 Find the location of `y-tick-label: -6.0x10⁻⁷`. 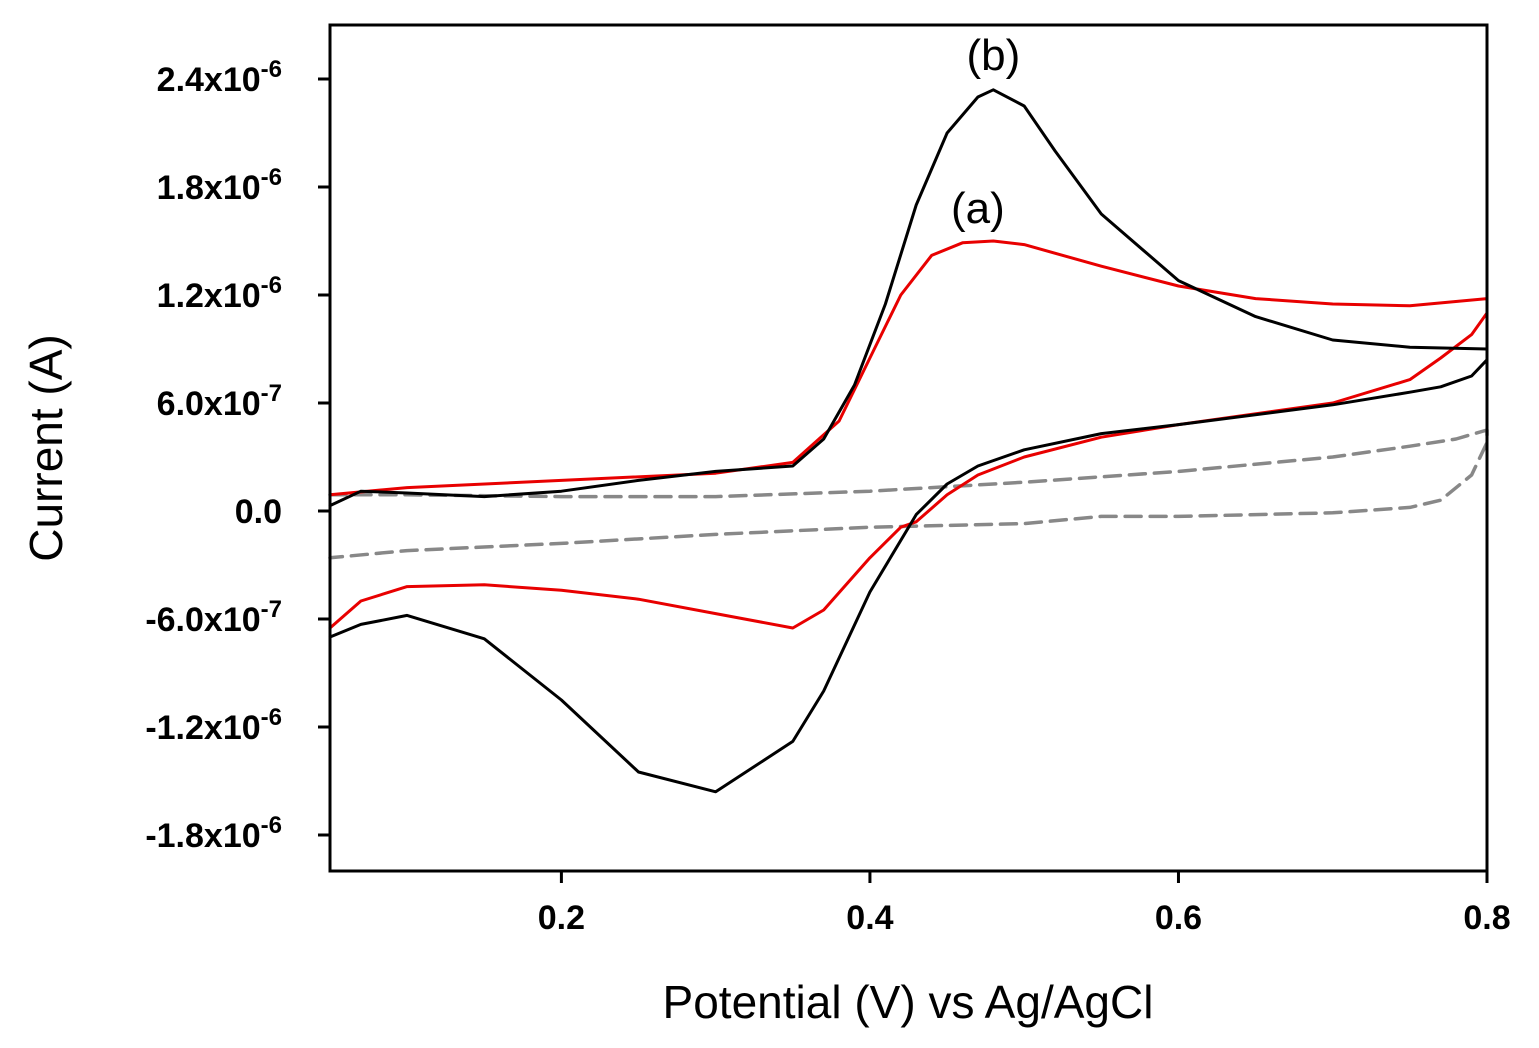

y-tick-label: -6.0x10⁻⁷ is located at coordinates (213, 617).